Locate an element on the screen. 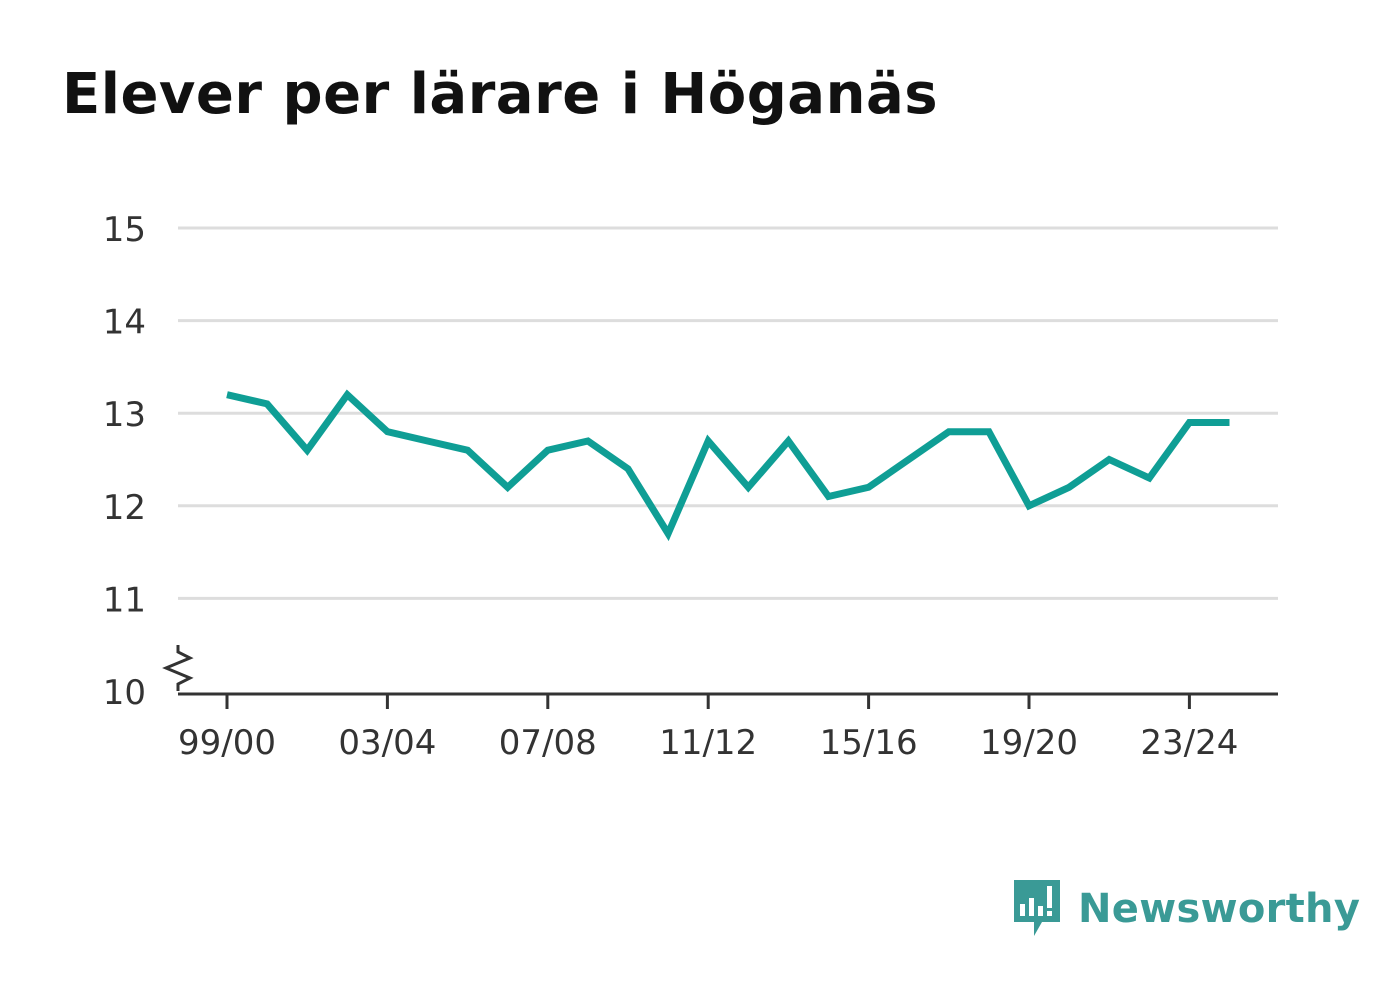  brand-name: Newsworthy is located at coordinates (1219, 909).